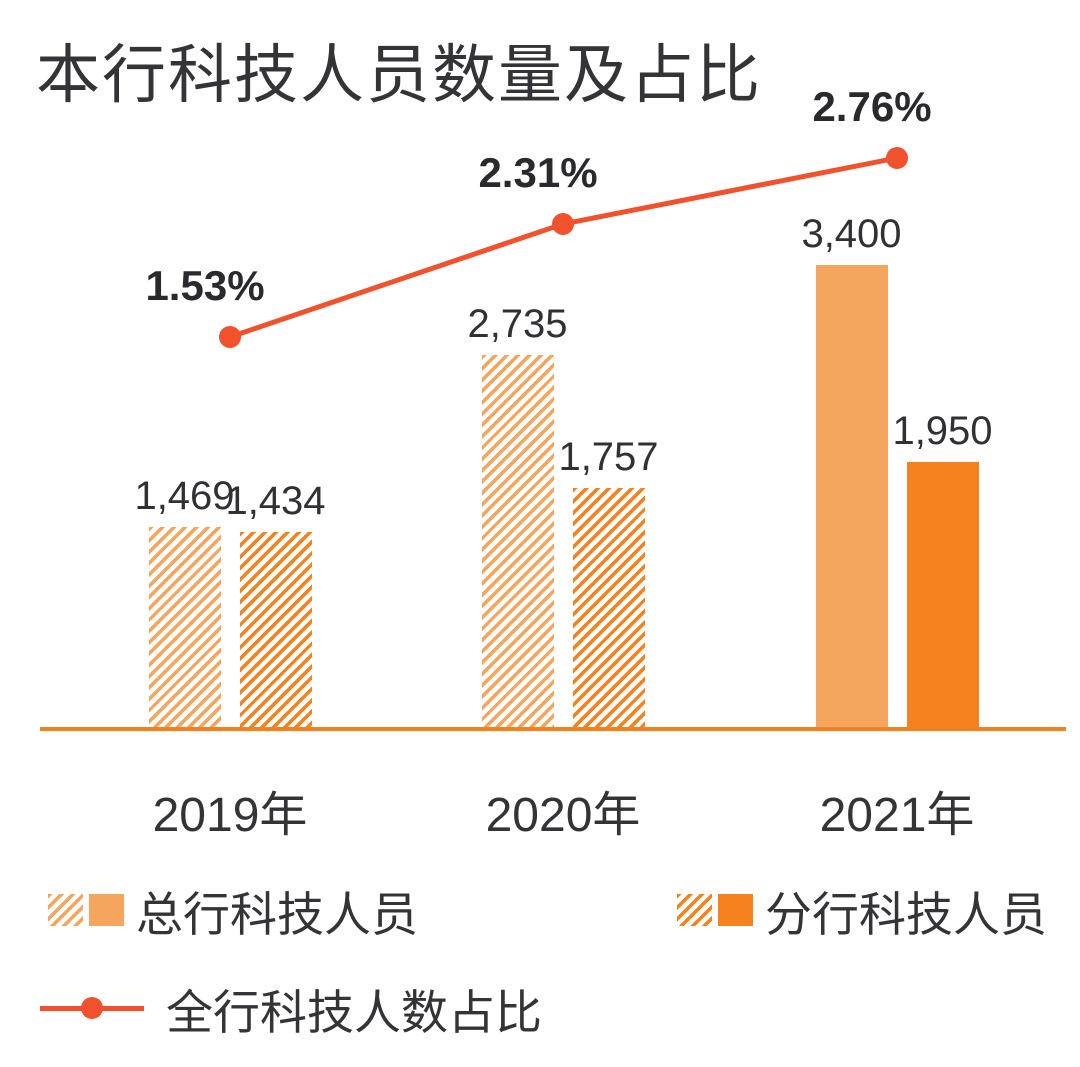 This screenshot has height=1067, width=1080. What do you see at coordinates (205, 285) in the screenshot?
I see `ratio-value-label-0: 1.53%` at bounding box center [205, 285].